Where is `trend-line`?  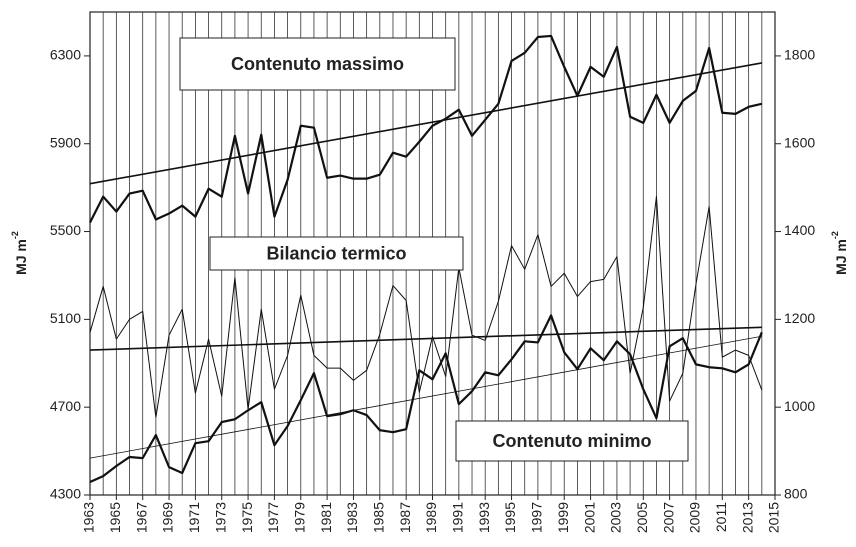
trend-line is located at coordinates (425, 338).